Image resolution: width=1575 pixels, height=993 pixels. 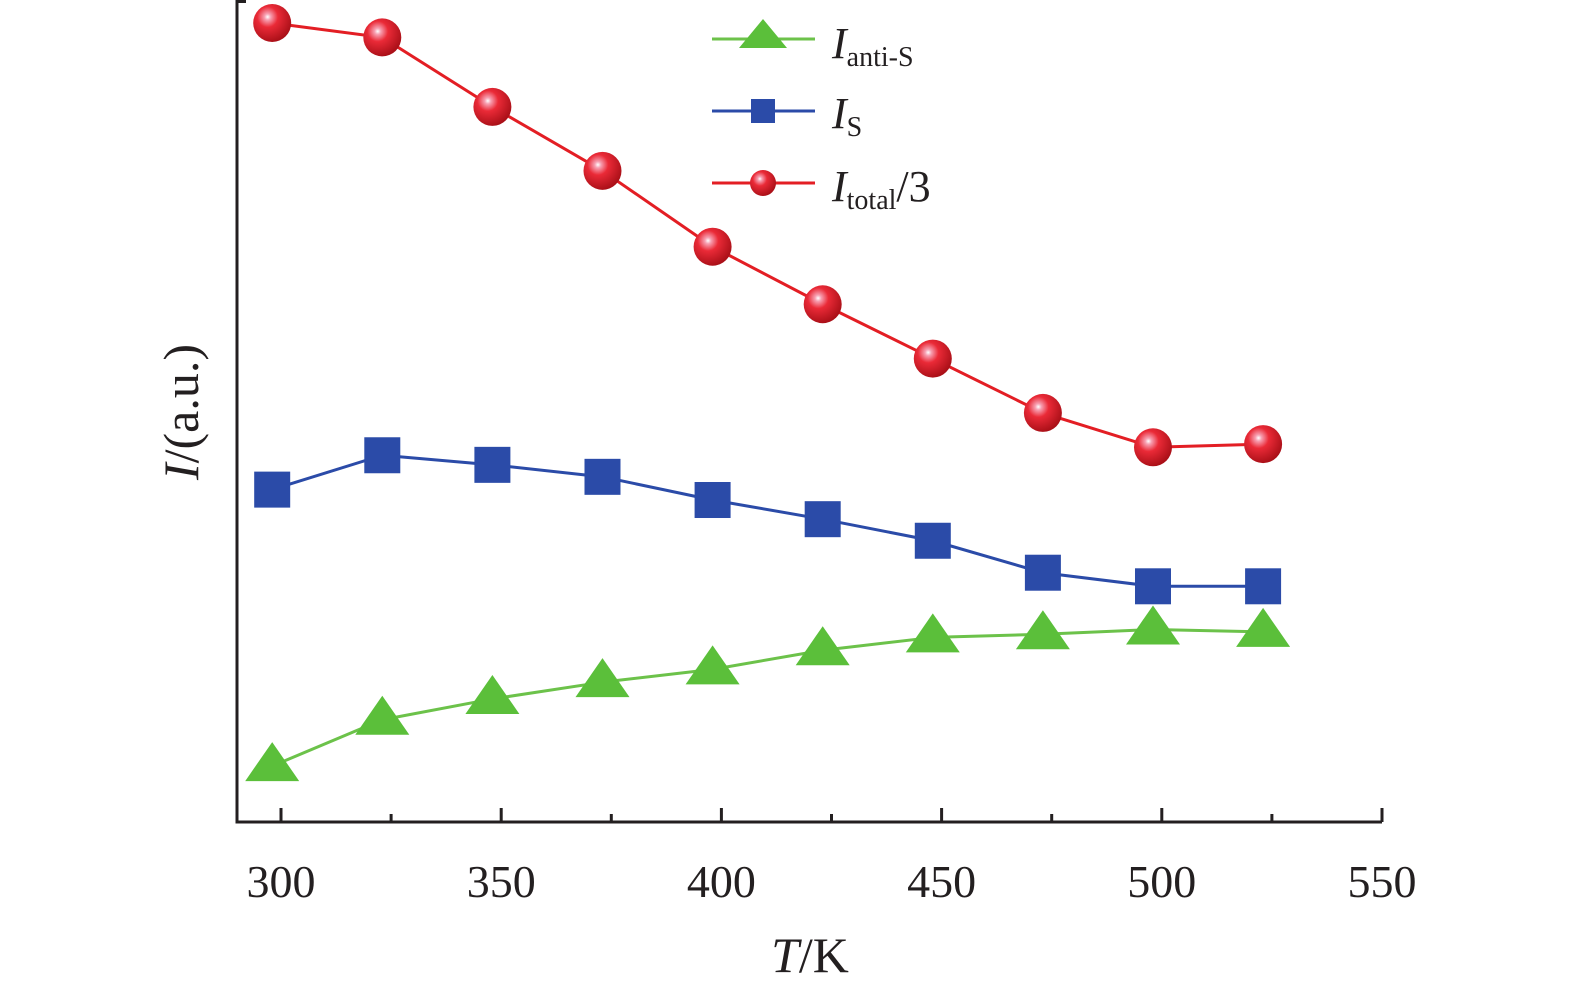 What do you see at coordinates (810, 955) in the screenshot?
I see `x-axis-title: T/K` at bounding box center [810, 955].